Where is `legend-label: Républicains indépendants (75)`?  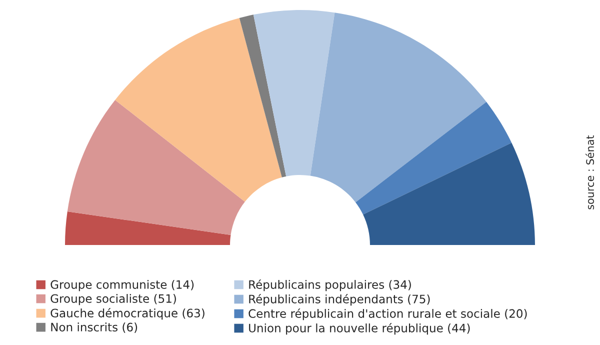
legend-label: Républicains indépendants (75) is located at coordinates (339, 300).